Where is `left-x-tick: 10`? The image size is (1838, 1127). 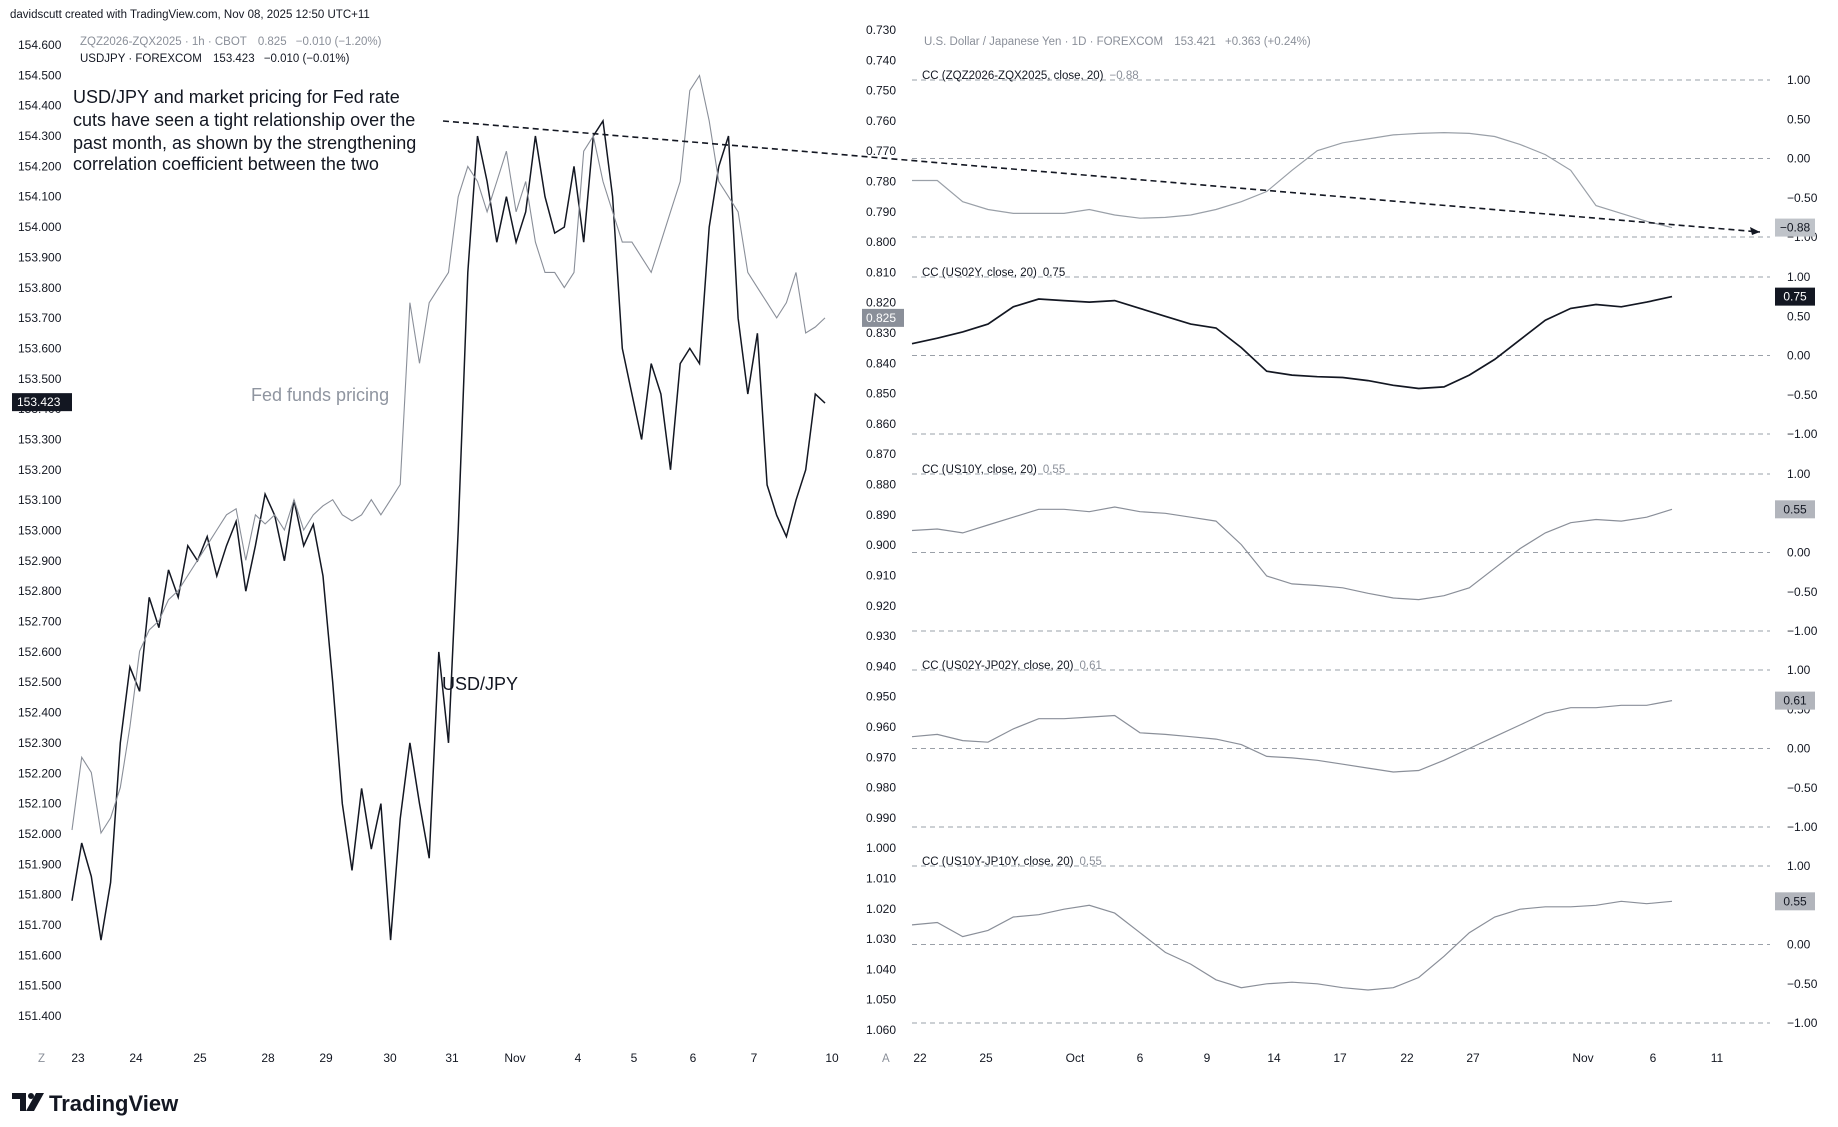
left-x-tick: 10 is located at coordinates (832, 1058).